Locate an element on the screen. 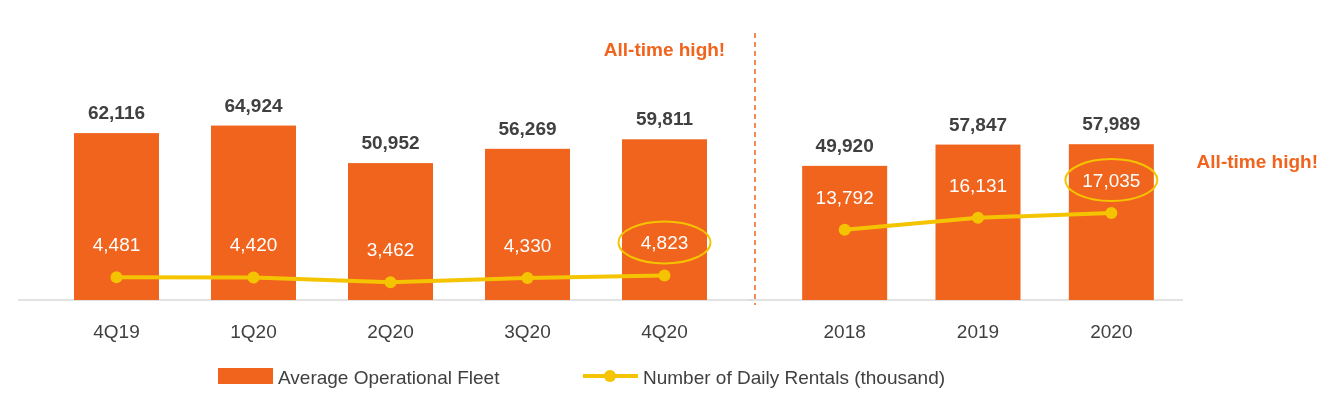 Image resolution: width=1342 pixels, height=405 pixels. data-label: 17,035 is located at coordinates (1111, 181).